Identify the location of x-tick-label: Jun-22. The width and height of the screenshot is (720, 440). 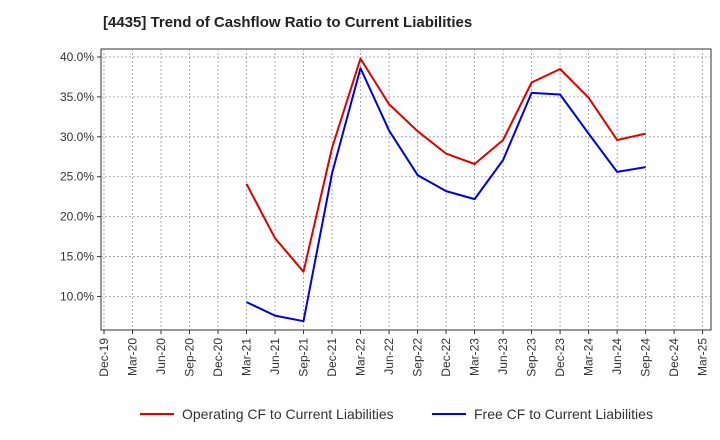
(389, 356).